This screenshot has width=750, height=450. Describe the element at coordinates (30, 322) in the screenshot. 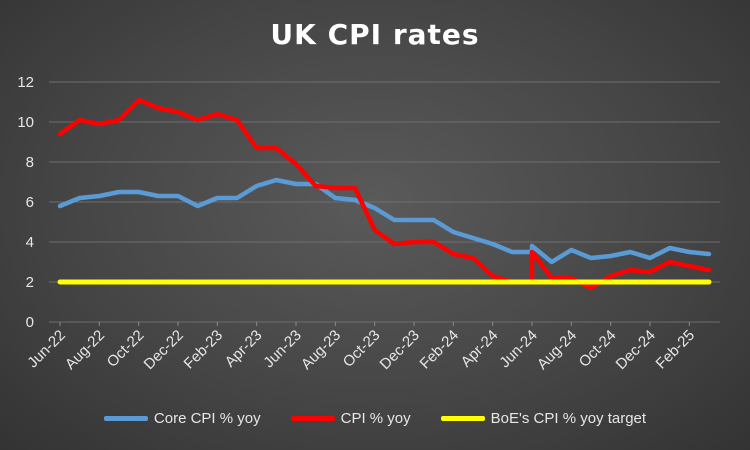

I see `y-tick-label: 0` at that location.